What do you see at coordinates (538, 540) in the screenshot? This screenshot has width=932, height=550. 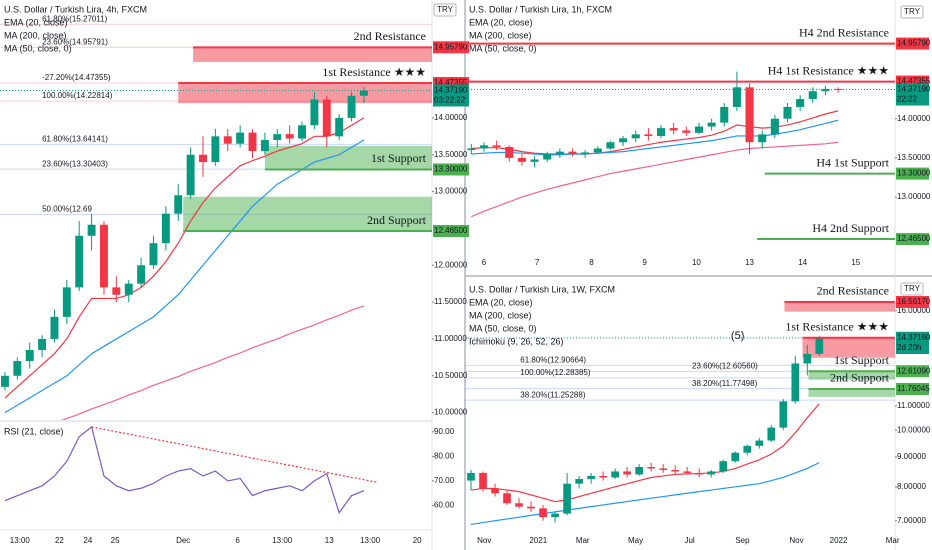 I see `x-tick-label: 2021` at bounding box center [538, 540].